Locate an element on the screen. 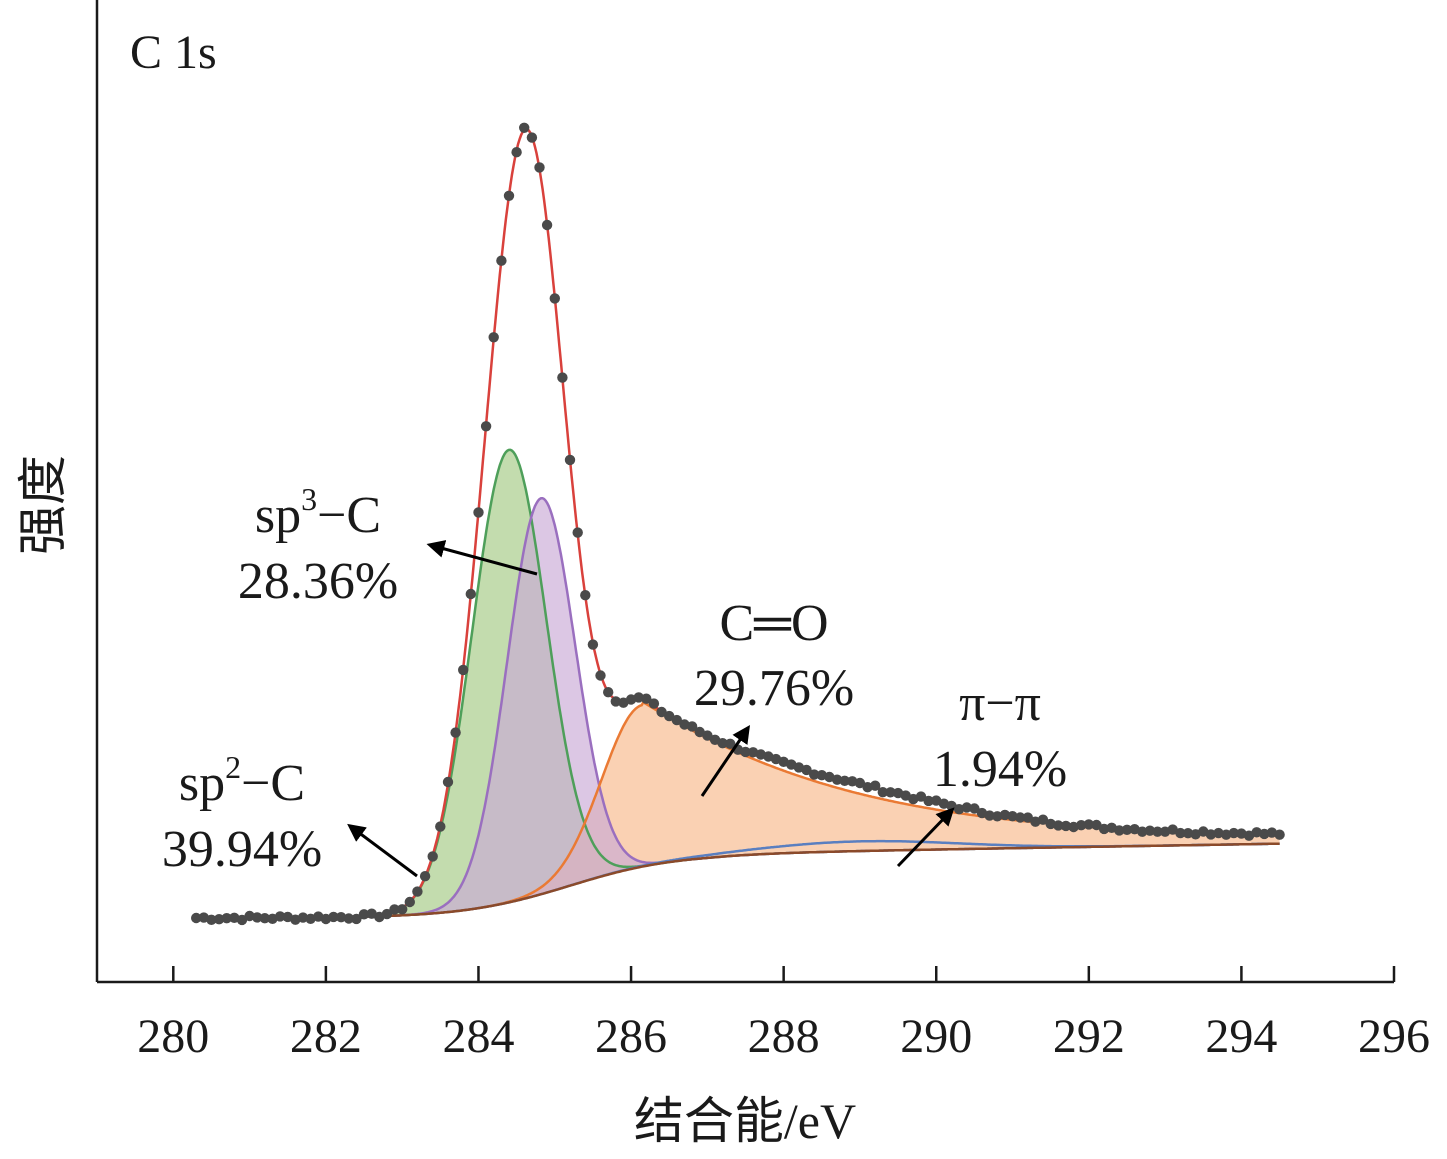 The width and height of the screenshot is (1447, 1159). panel-label: C 1s is located at coordinates (173, 52).